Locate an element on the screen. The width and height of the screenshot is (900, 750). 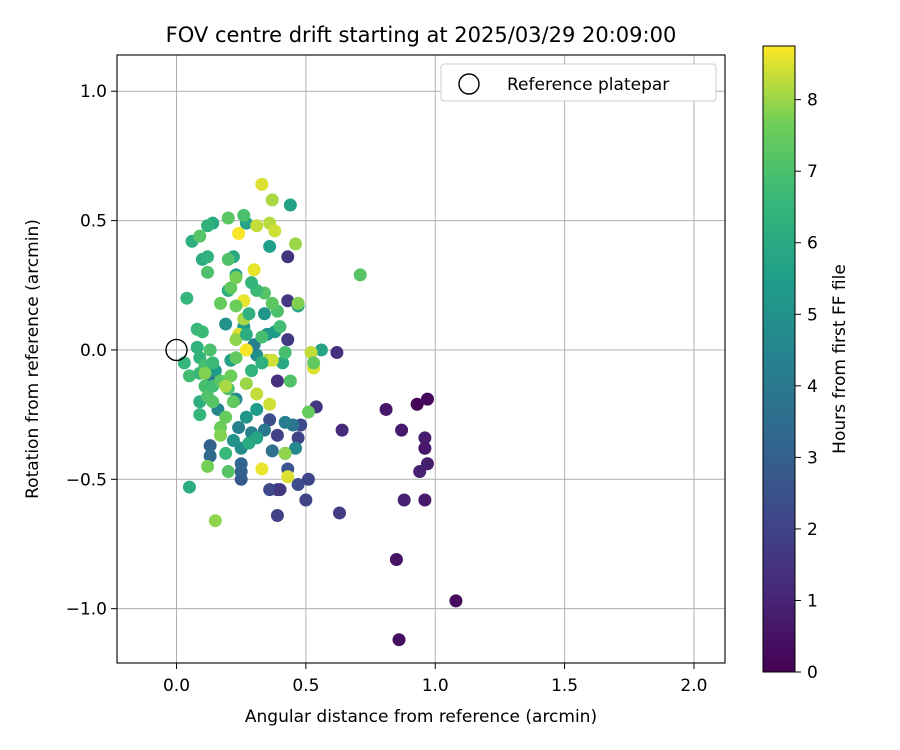
colorbar-tick-label: 1 is located at coordinates (812, 601).